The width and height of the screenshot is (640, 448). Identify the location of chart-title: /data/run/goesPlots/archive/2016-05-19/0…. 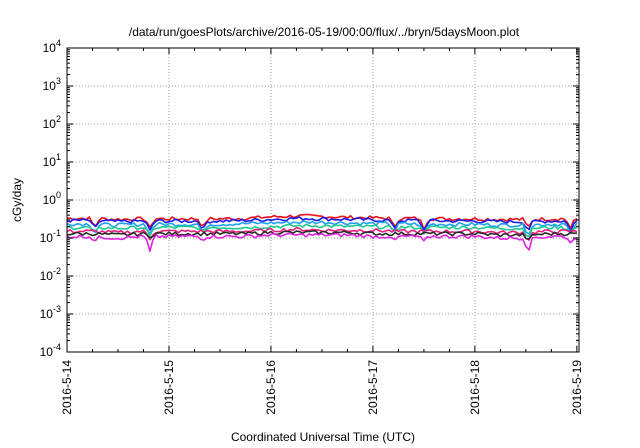
(324, 32).